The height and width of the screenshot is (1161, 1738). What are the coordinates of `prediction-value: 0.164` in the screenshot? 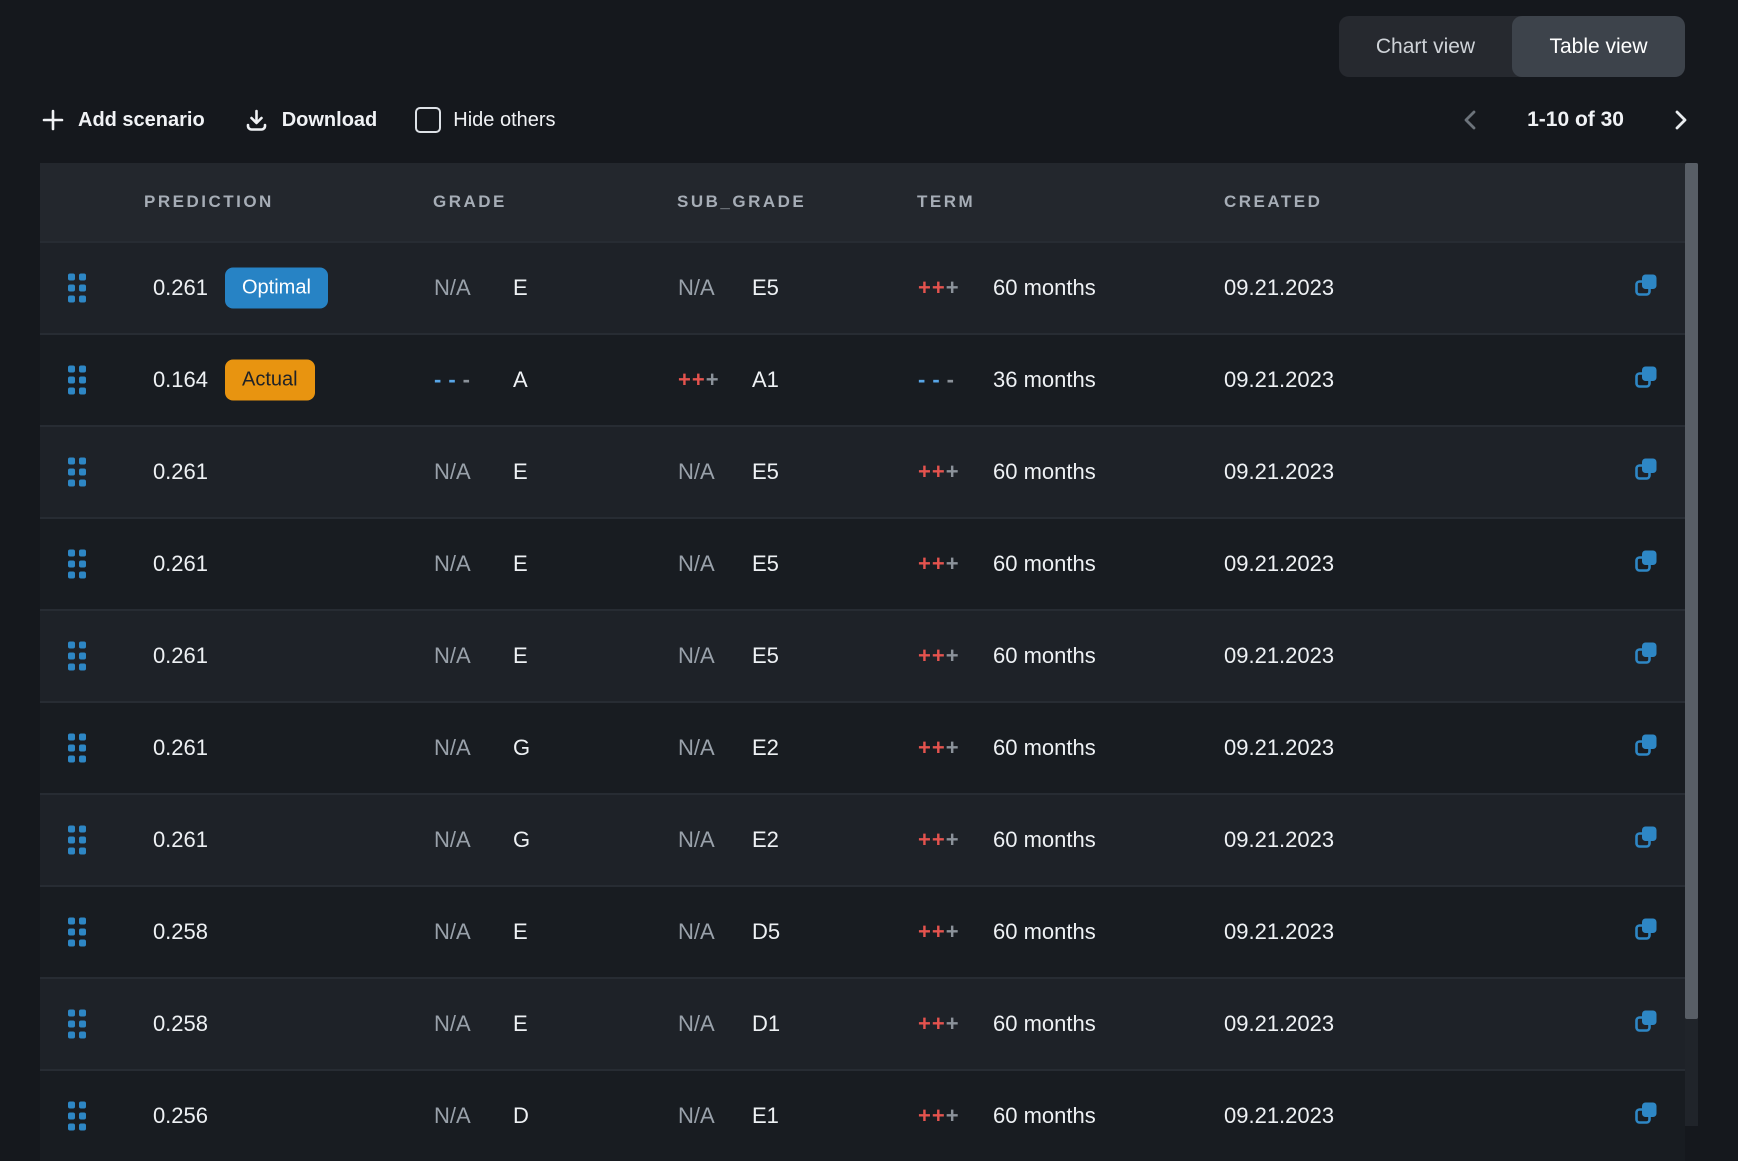 It's located at (180, 379).